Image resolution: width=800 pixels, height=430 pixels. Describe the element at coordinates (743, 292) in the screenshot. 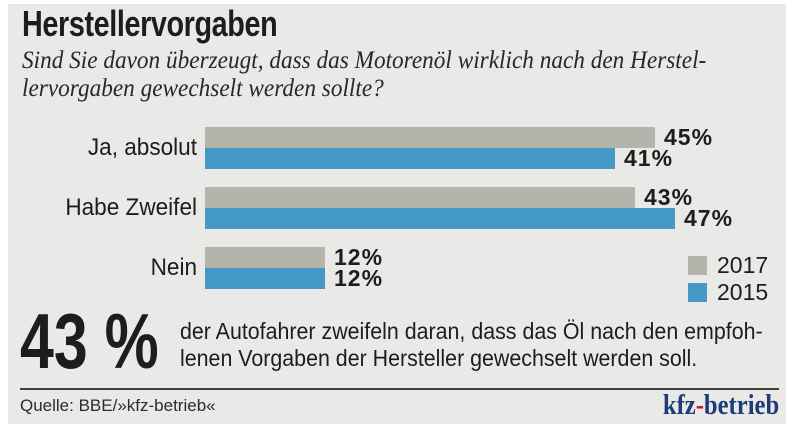

I see `legend-label-2015: 2015` at that location.